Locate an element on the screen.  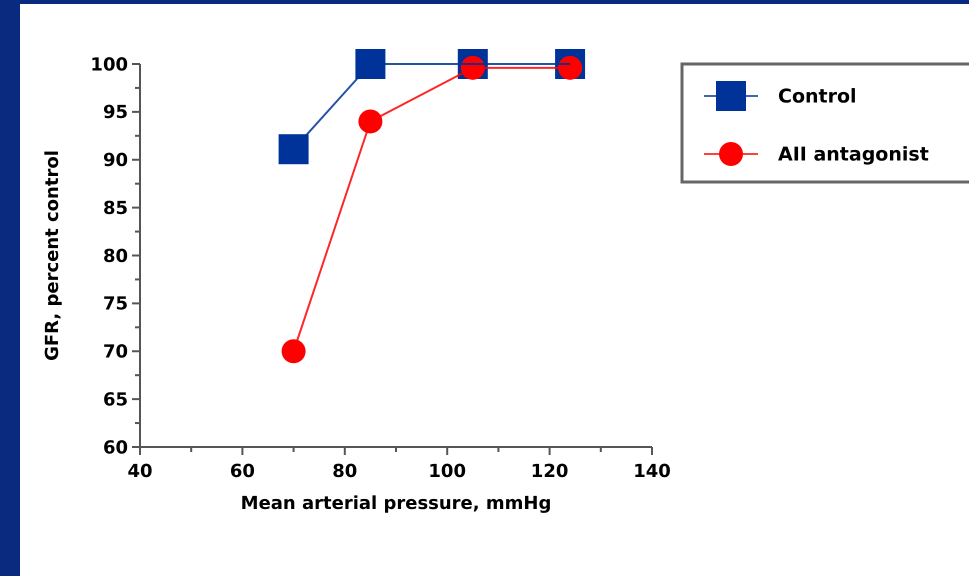
y-tick-label: 80 is located at coordinates (115, 256).